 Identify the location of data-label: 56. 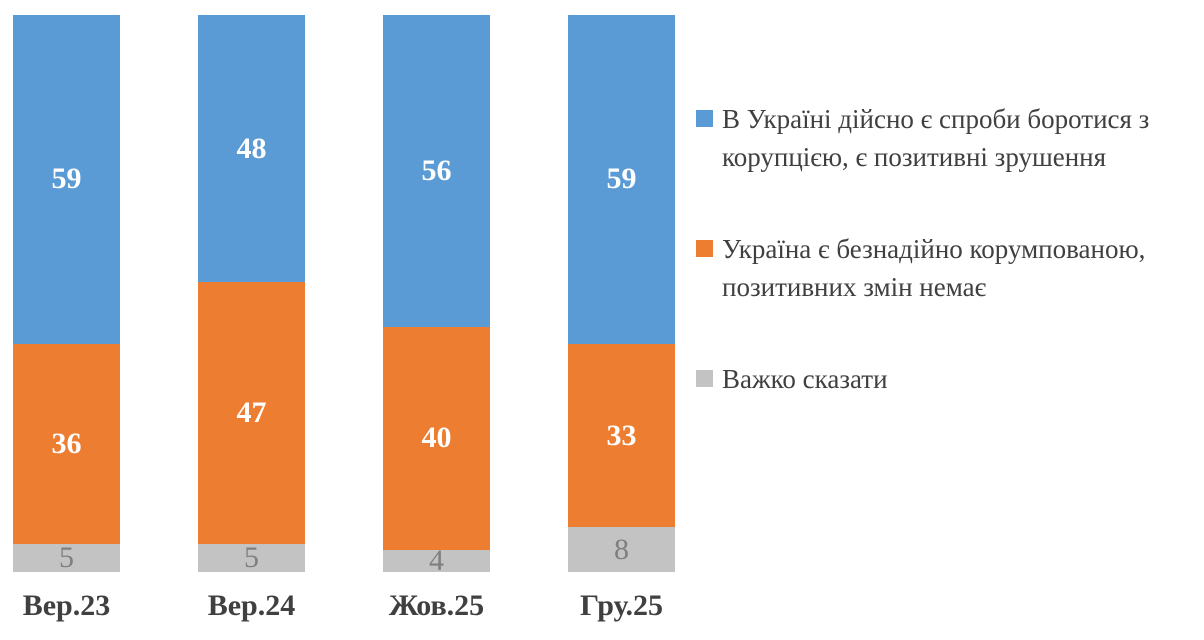
(436, 170).